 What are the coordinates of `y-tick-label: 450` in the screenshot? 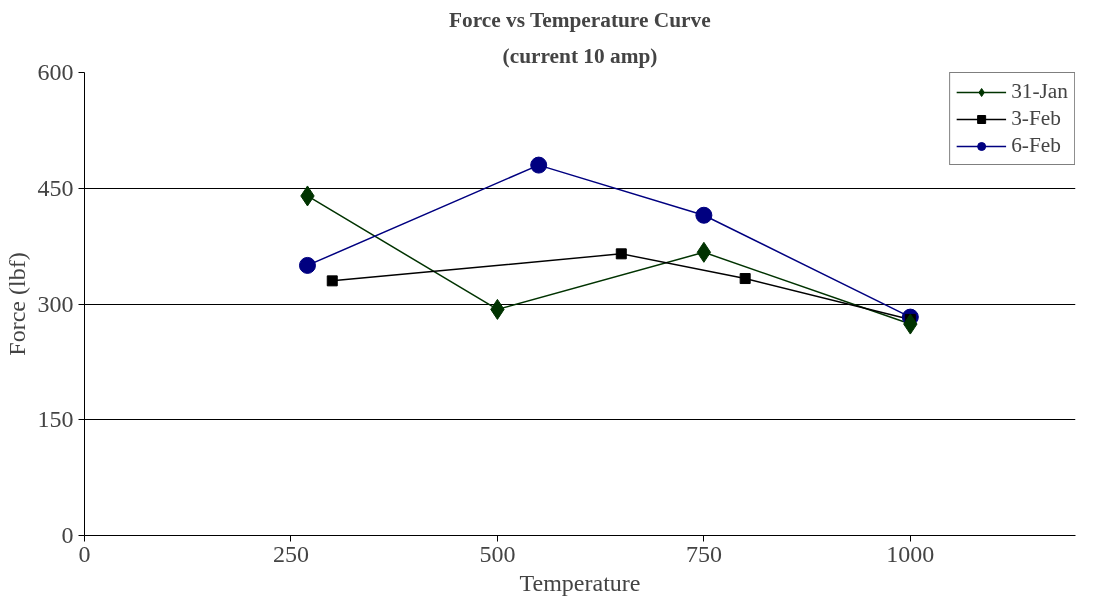 It's located at (55, 187).